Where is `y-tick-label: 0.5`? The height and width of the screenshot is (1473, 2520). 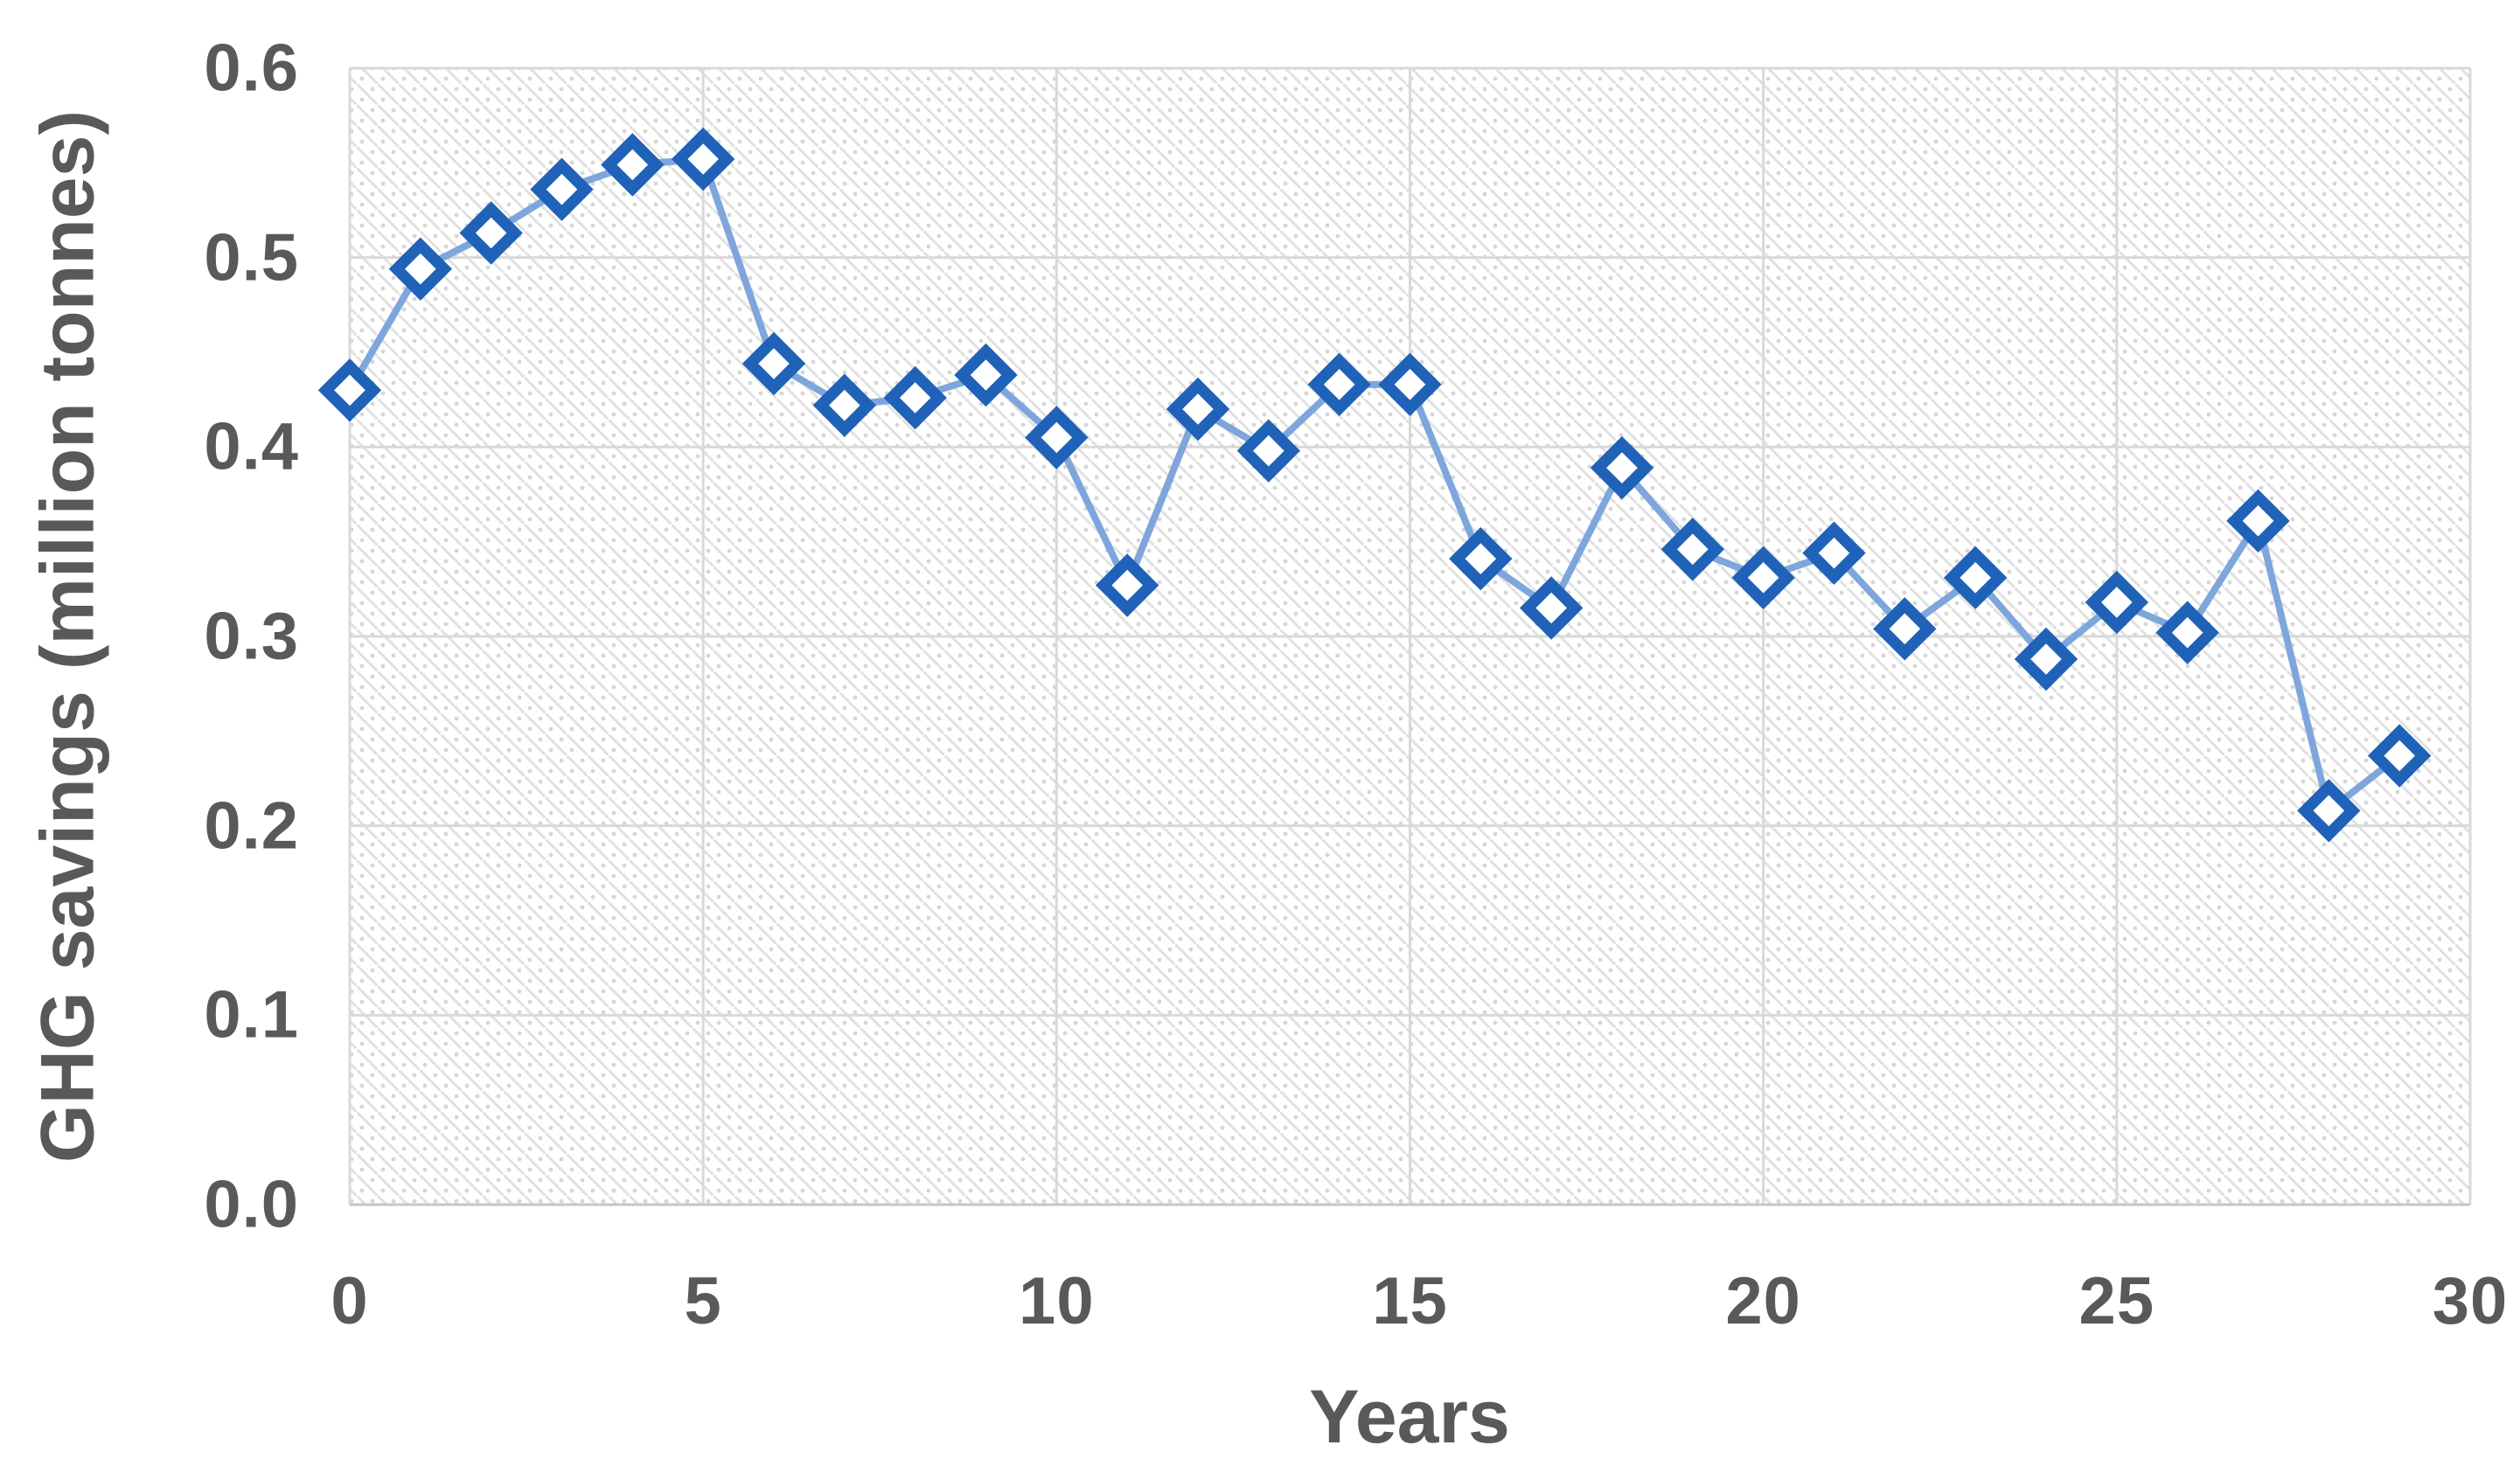 y-tick-label: 0.5 is located at coordinates (251, 257).